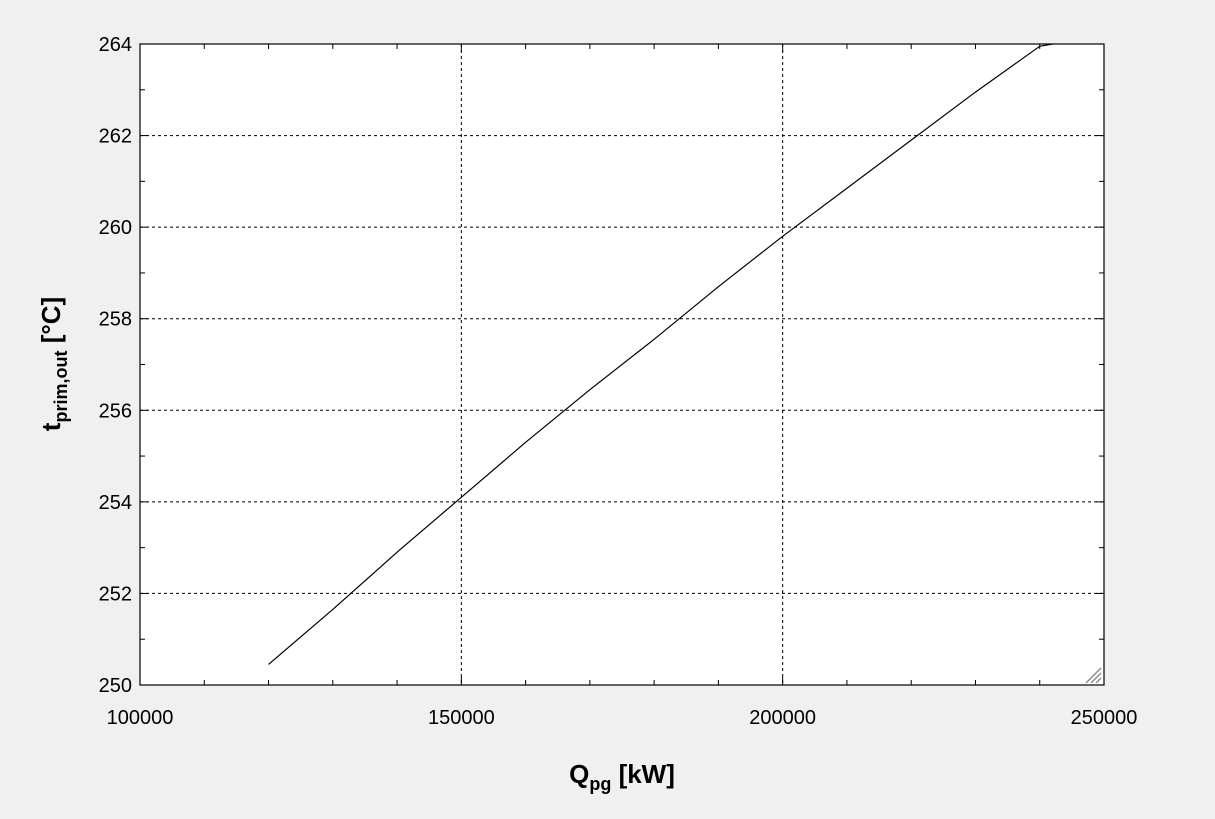  Describe the element at coordinates (115, 45) in the screenshot. I see `y-tick-label: 264` at that location.